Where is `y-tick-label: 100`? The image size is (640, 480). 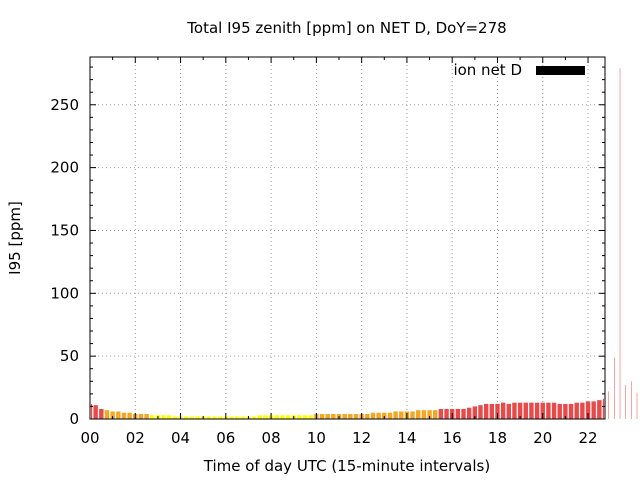
y-tick-label: 100 is located at coordinates (64, 293).